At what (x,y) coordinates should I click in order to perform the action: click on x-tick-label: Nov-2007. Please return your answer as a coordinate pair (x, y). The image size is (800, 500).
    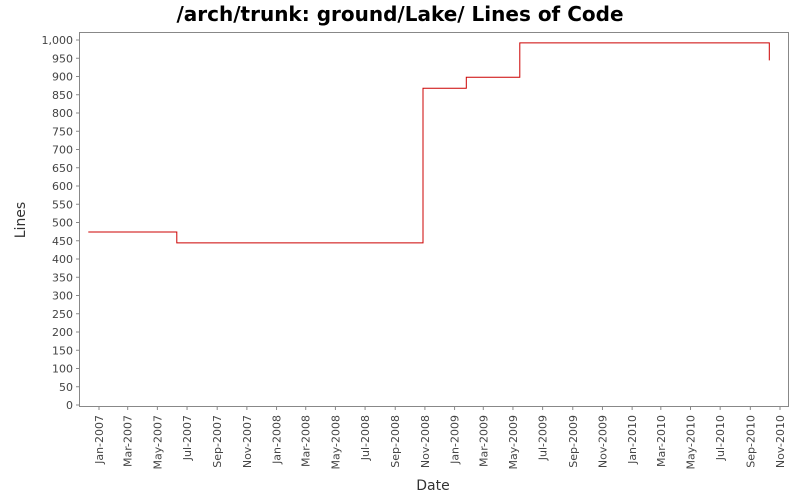
    Looking at the image, I should click on (247, 441).